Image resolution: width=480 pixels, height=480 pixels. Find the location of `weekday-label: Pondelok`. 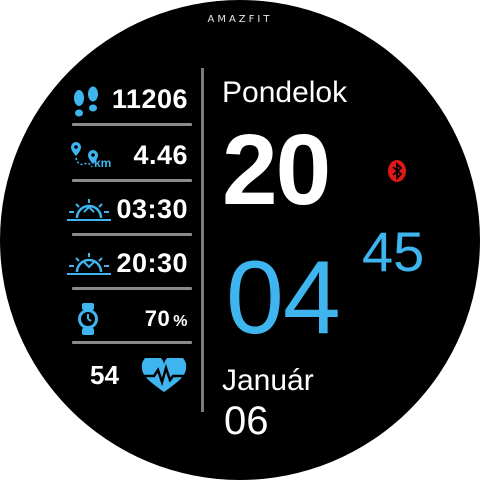

weekday-label: Pondelok is located at coordinates (285, 92).